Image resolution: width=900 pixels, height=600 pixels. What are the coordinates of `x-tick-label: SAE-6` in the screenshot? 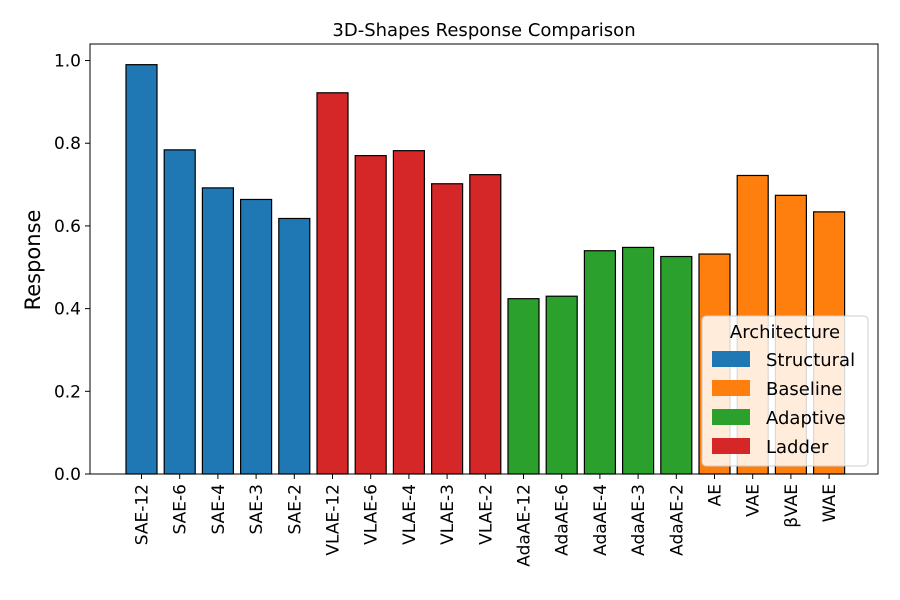 It's located at (181, 509).